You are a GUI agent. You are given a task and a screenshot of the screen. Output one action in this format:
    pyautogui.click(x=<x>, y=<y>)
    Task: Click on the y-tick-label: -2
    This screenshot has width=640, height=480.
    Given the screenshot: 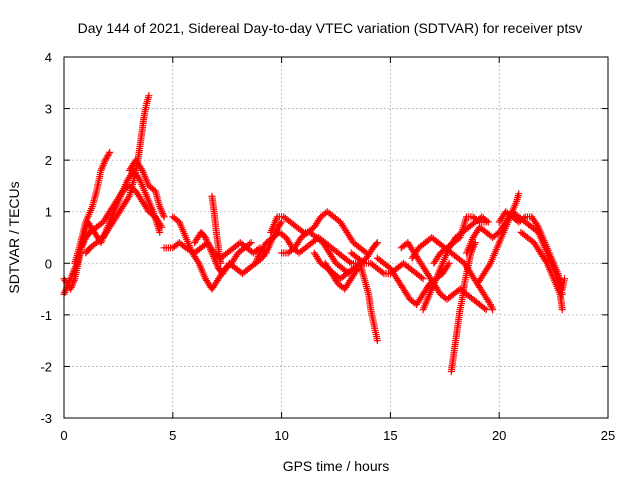 What is the action you would take?
    pyautogui.click(x=46, y=366)
    